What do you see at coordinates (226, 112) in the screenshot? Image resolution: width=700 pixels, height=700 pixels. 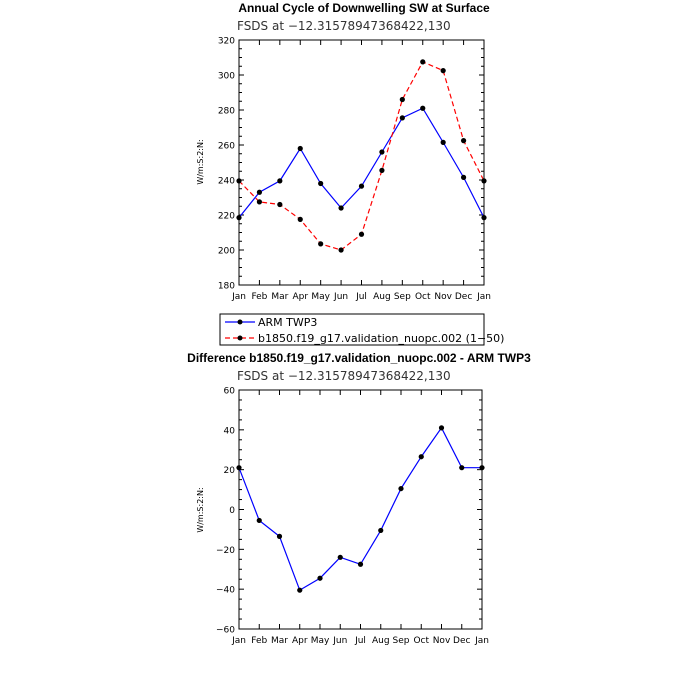 I see `y-tick-label: 280` at bounding box center [226, 112].